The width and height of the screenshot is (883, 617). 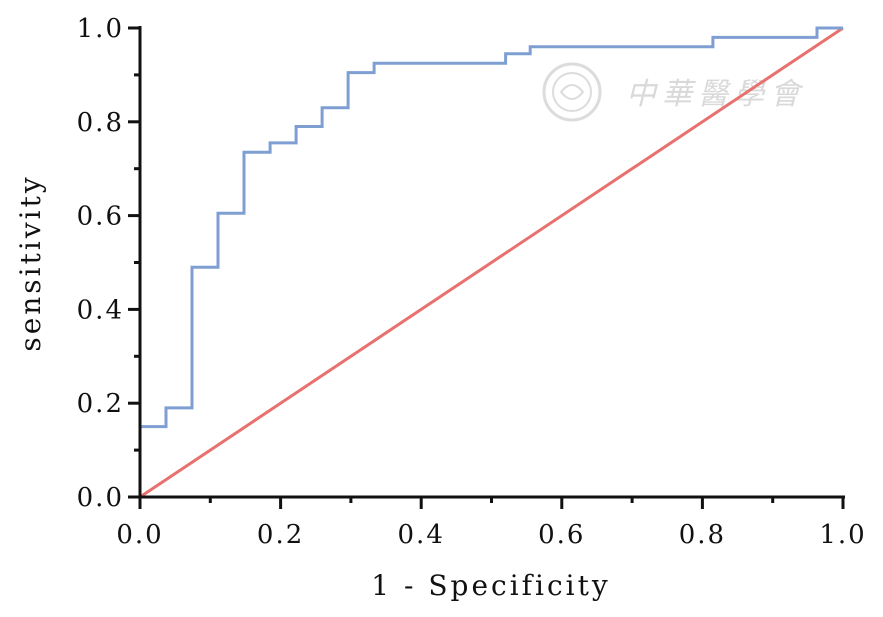 I want to click on y-tick-label: 0.2, so click(x=100, y=404).